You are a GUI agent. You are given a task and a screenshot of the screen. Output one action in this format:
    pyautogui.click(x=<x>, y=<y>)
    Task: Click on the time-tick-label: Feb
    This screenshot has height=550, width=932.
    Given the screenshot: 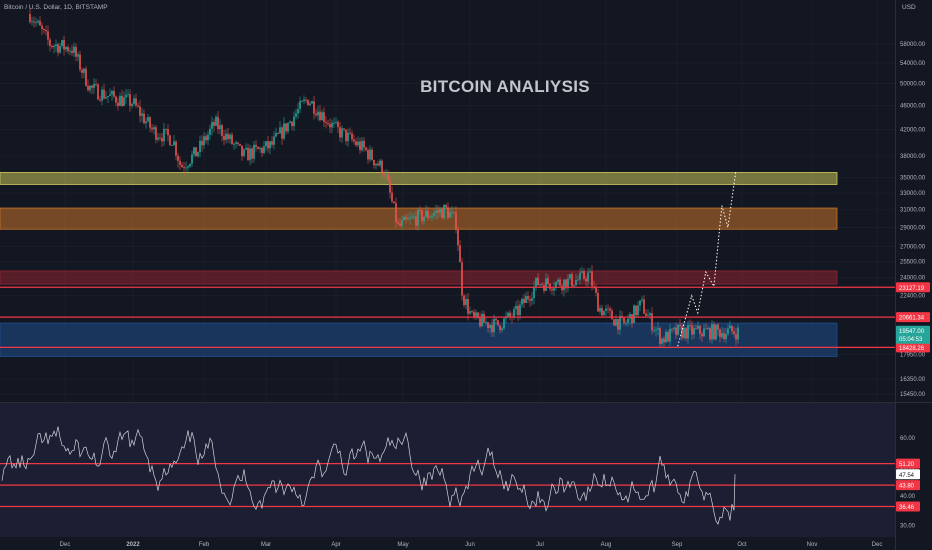 What is the action you would take?
    pyautogui.click(x=204, y=545)
    